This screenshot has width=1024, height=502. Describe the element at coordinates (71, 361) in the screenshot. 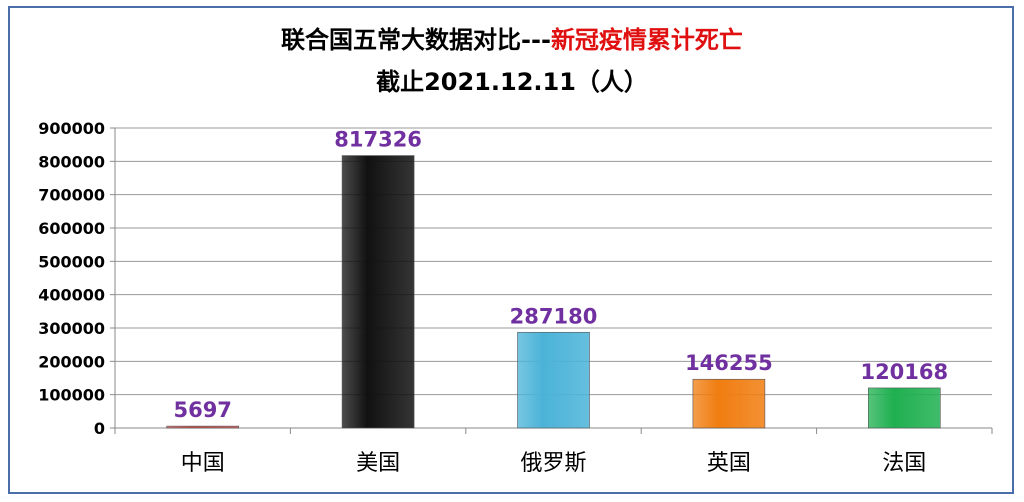

I see `y-tick-label: 200000` at that location.